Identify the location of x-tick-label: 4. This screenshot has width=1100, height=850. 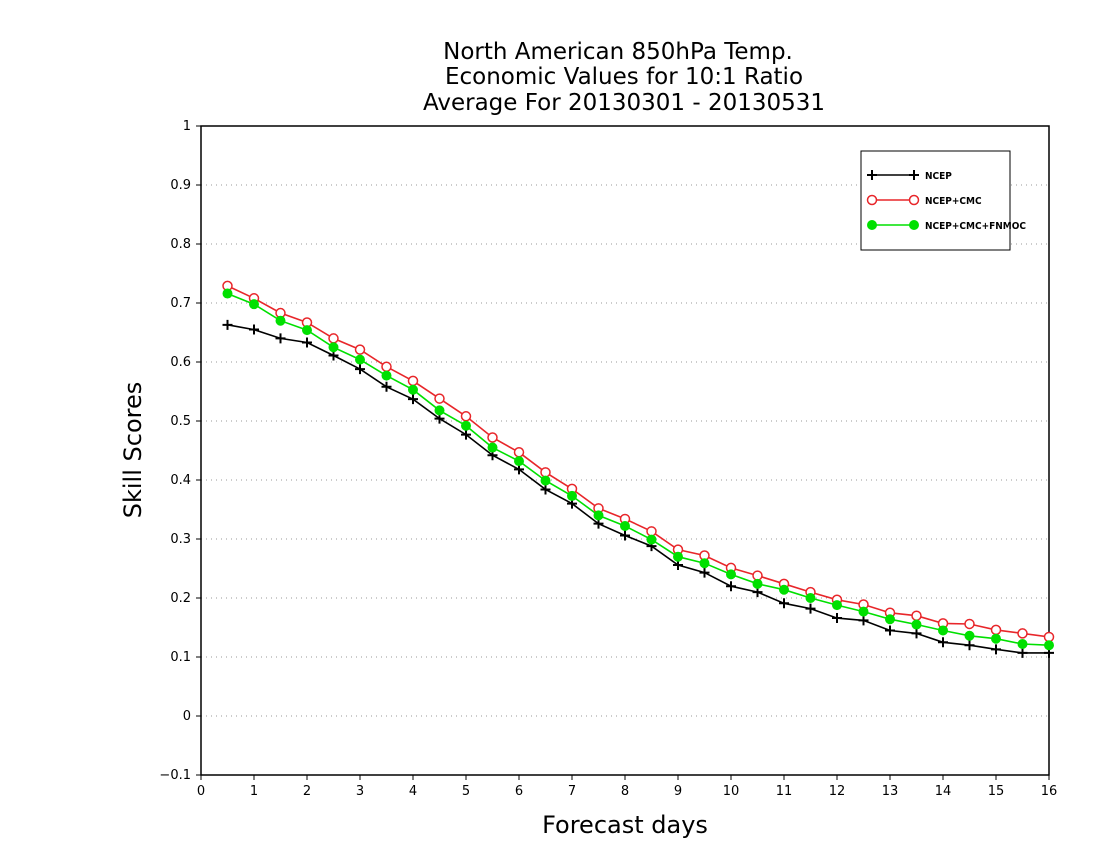
(413, 791).